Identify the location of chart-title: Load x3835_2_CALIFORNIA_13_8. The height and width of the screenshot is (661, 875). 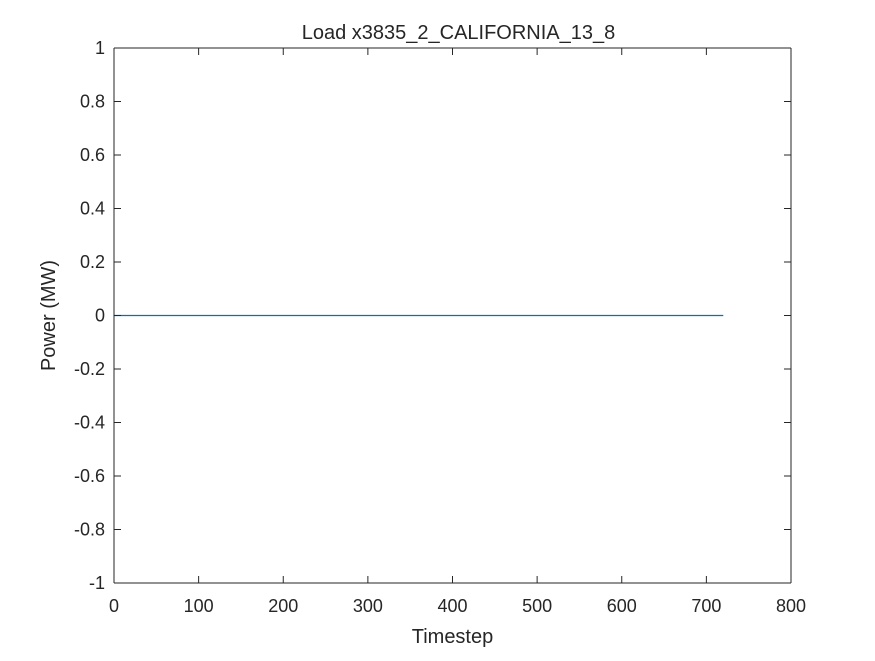
(459, 33).